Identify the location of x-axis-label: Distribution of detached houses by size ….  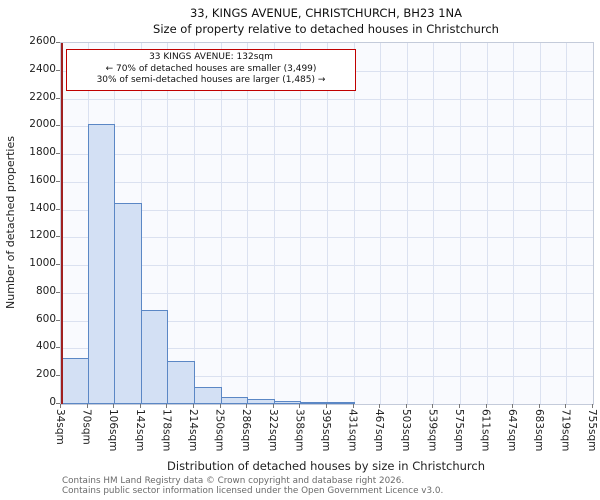
(326, 466).